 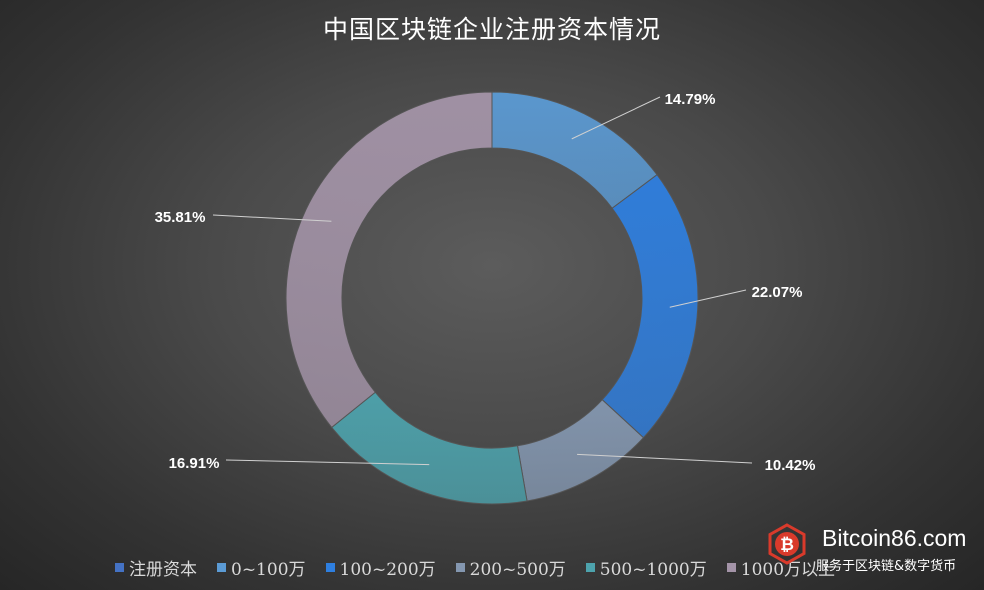 I want to click on chart-title: 中国区块链企业注册资本情况, so click(x=491, y=29).